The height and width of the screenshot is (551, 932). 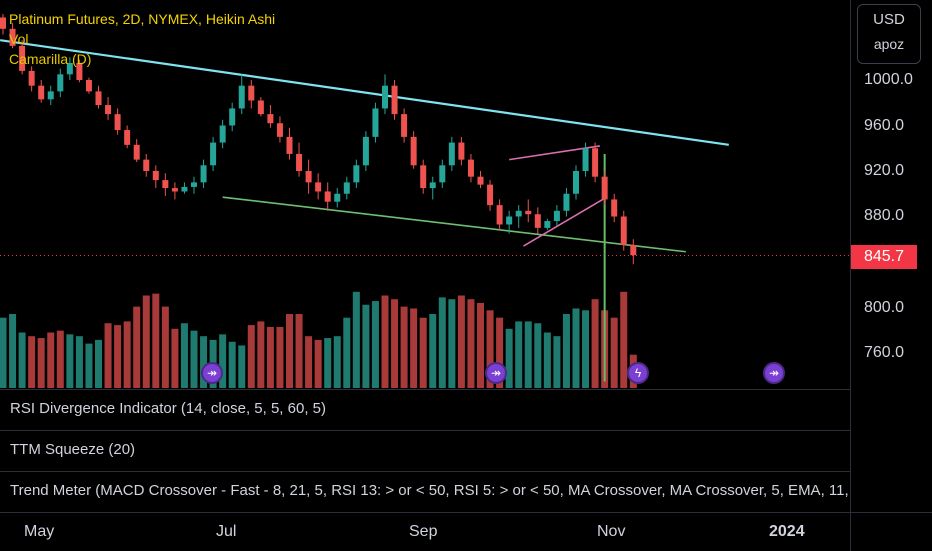 What do you see at coordinates (425, 450) in the screenshot?
I see `ttm-squeeze-pane: TTM Squeeze (20)` at bounding box center [425, 450].